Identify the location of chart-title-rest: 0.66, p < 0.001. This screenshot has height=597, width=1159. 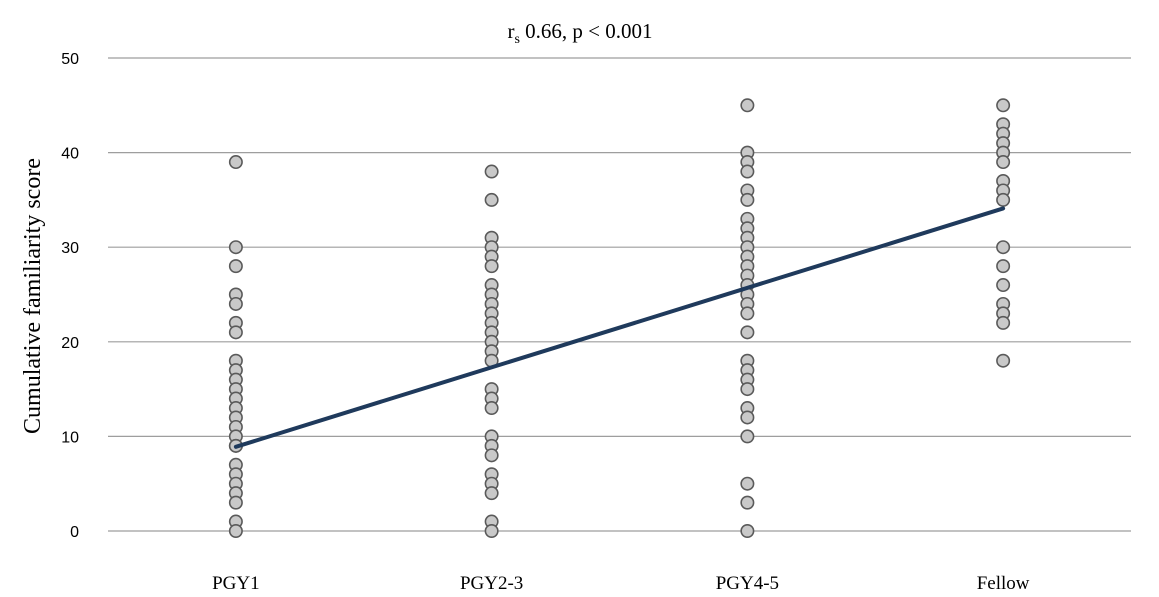
(586, 31).